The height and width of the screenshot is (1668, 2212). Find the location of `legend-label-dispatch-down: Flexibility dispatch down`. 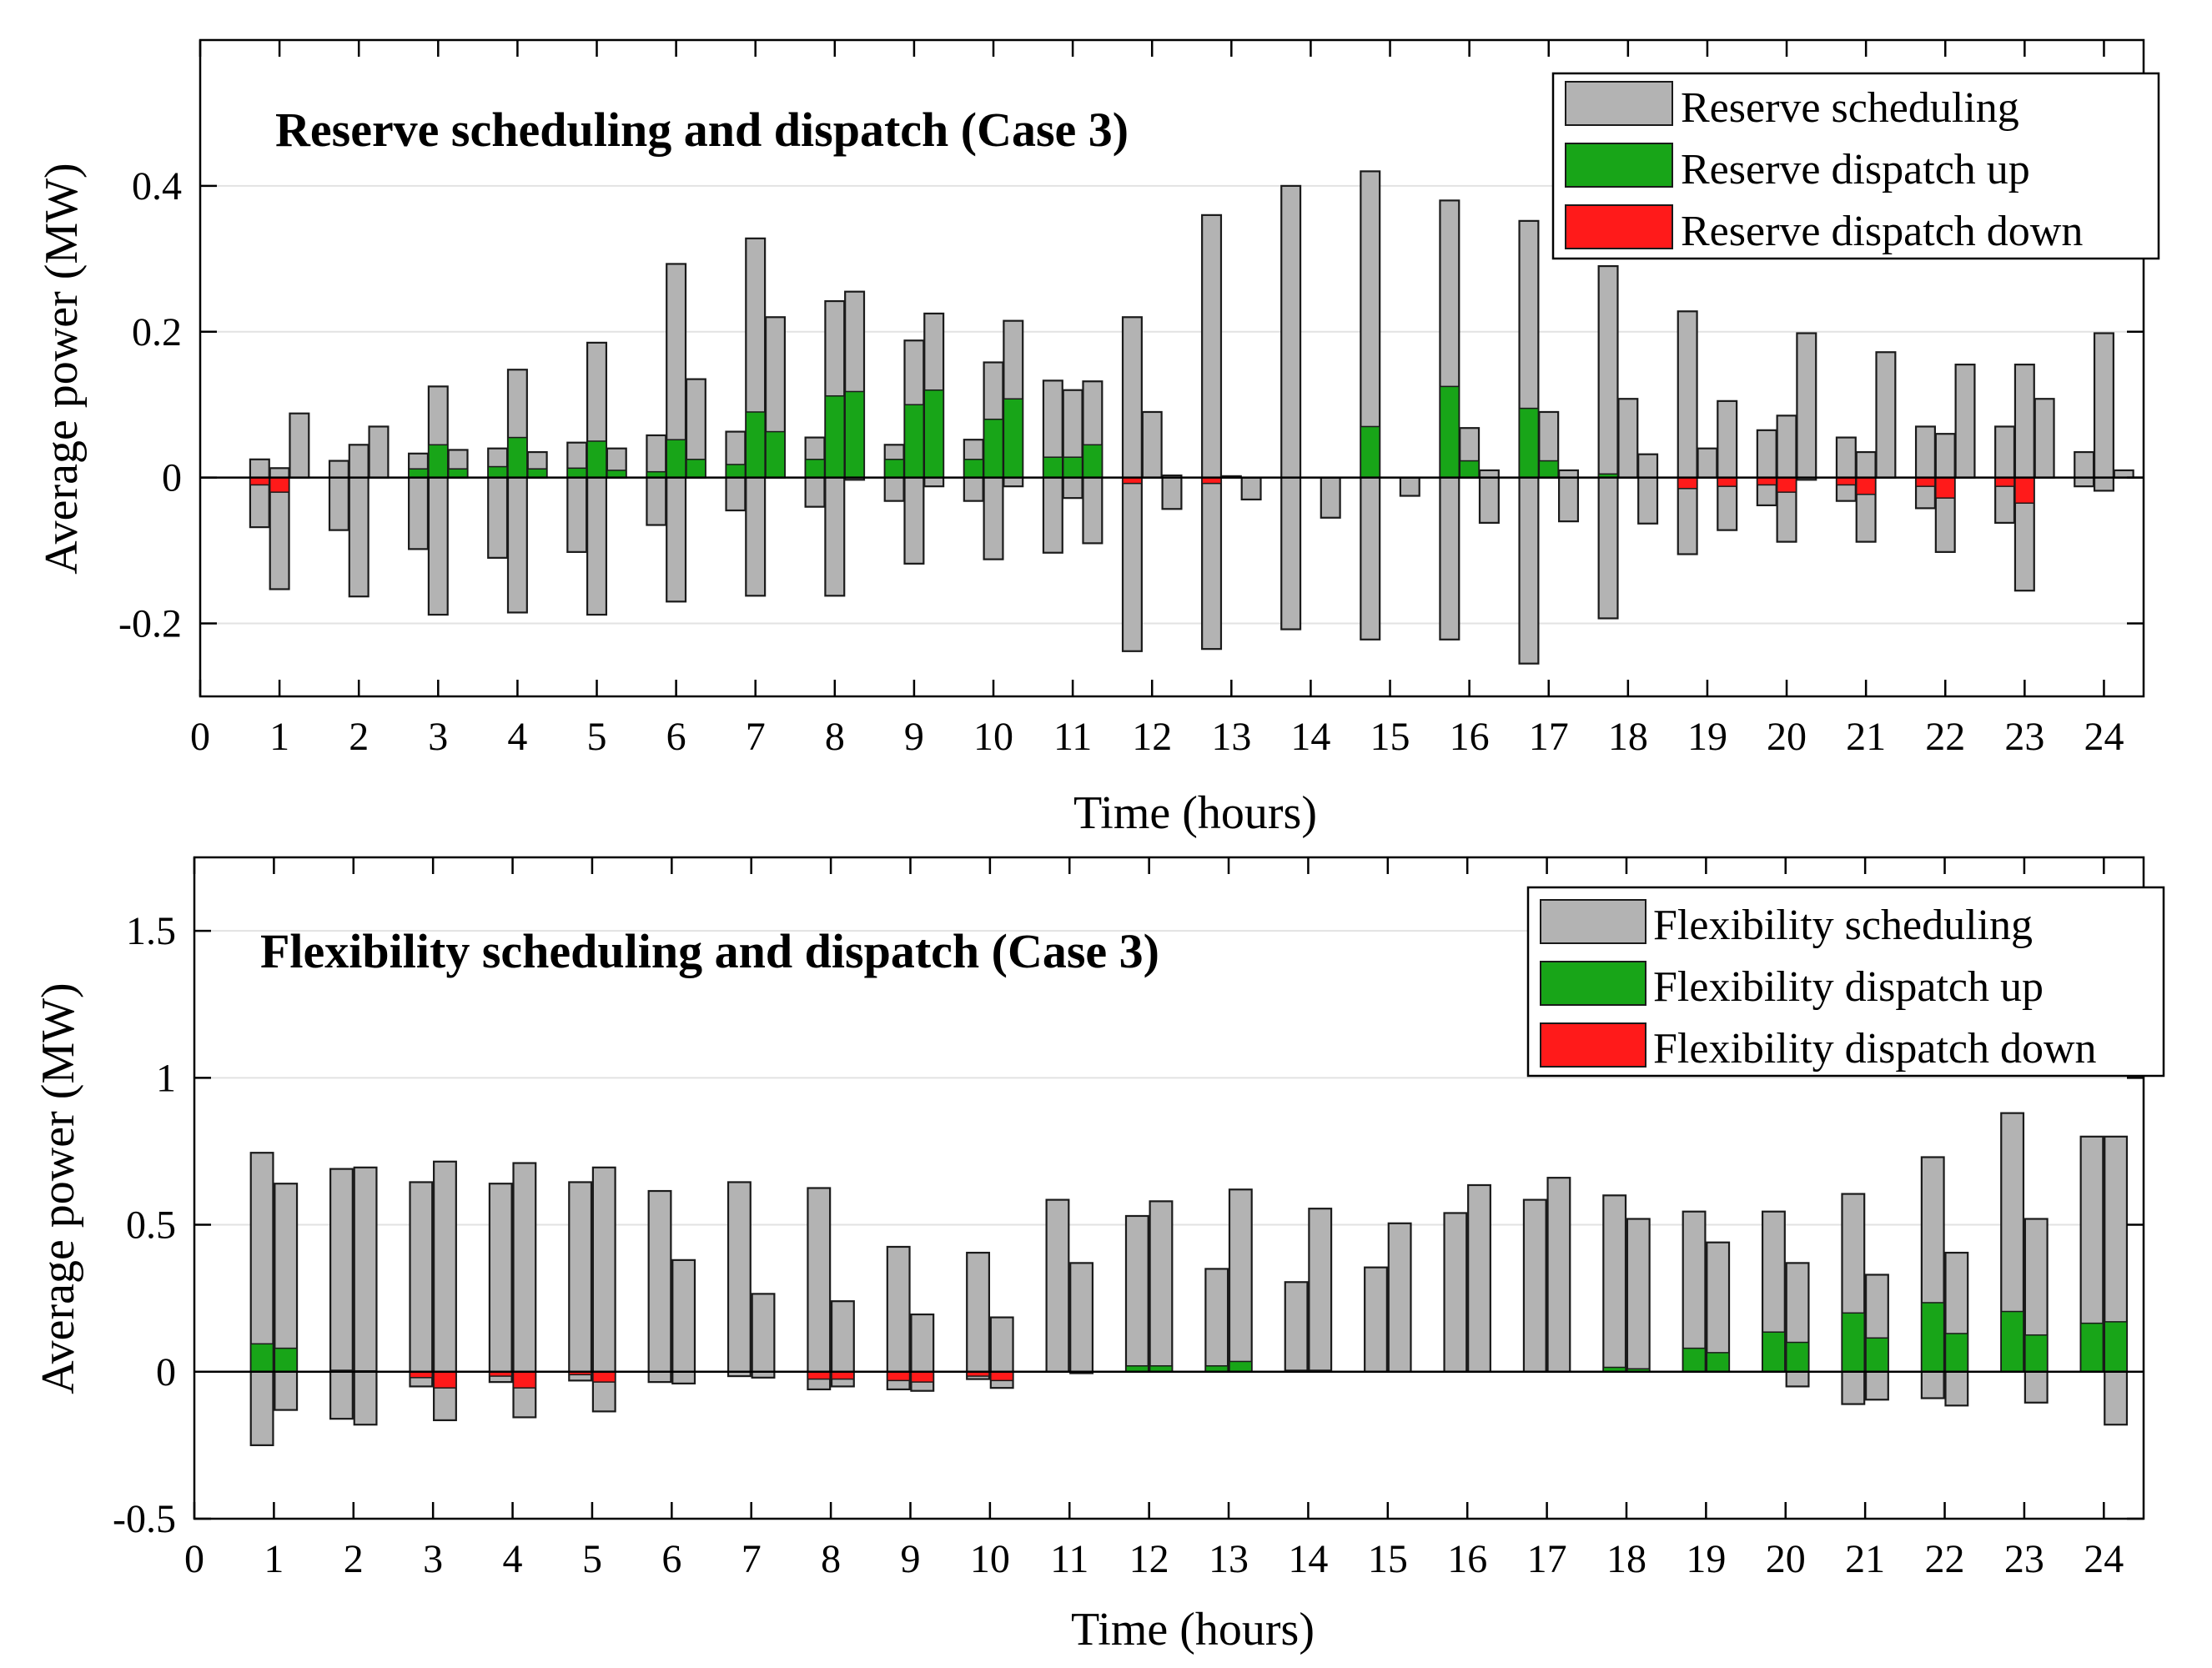

legend-label-dispatch-down: Flexibility dispatch down is located at coordinates (1875, 1049).